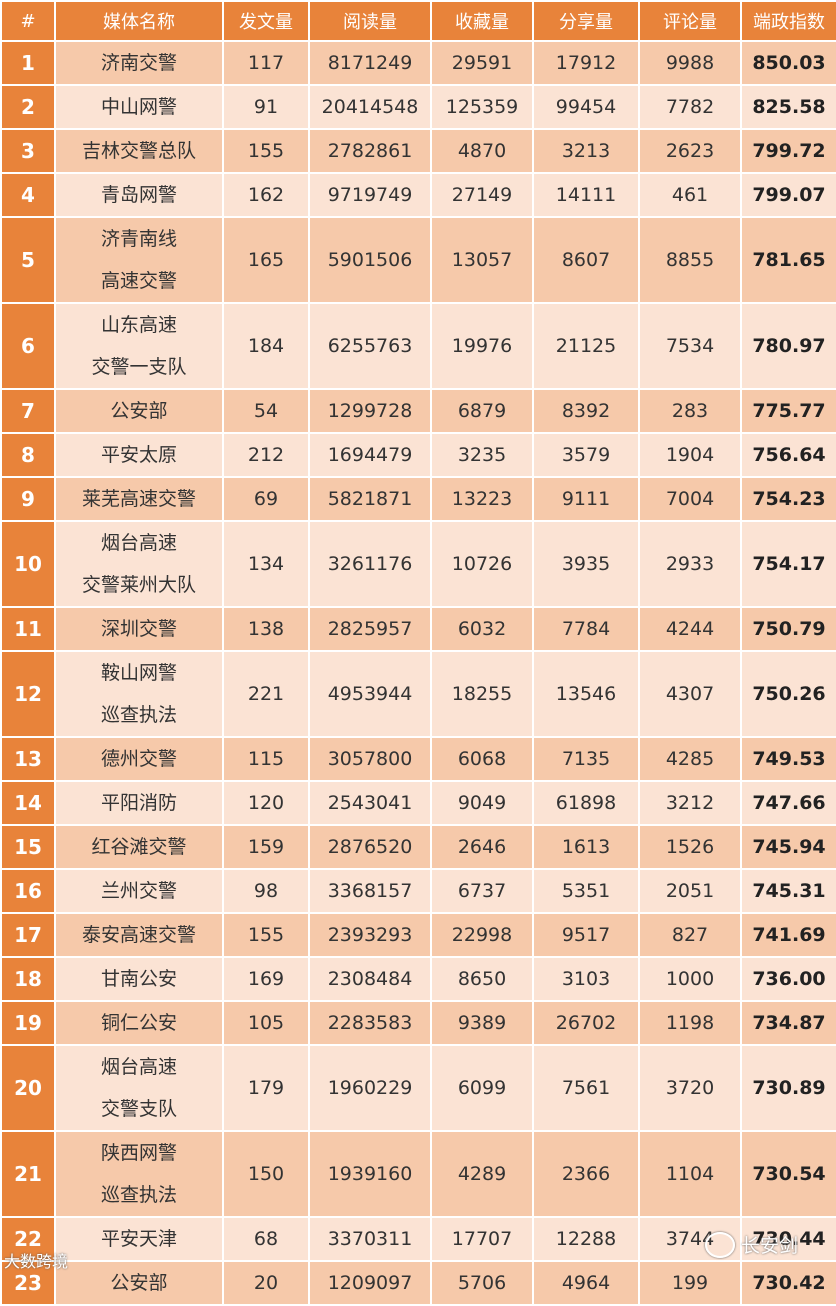  I want to click on reads-cell: 2825957, so click(370, 629).